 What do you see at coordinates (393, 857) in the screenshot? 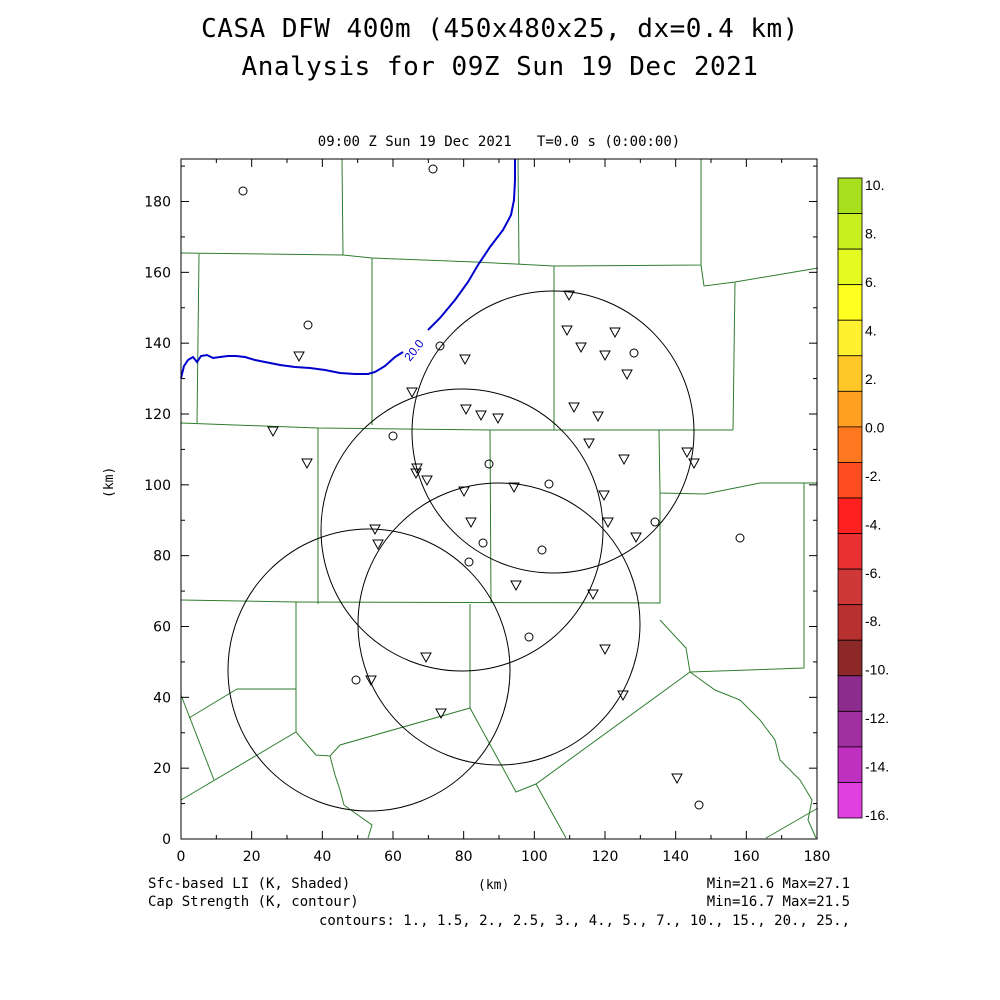
I see `x-tick-label: 60` at bounding box center [393, 857].